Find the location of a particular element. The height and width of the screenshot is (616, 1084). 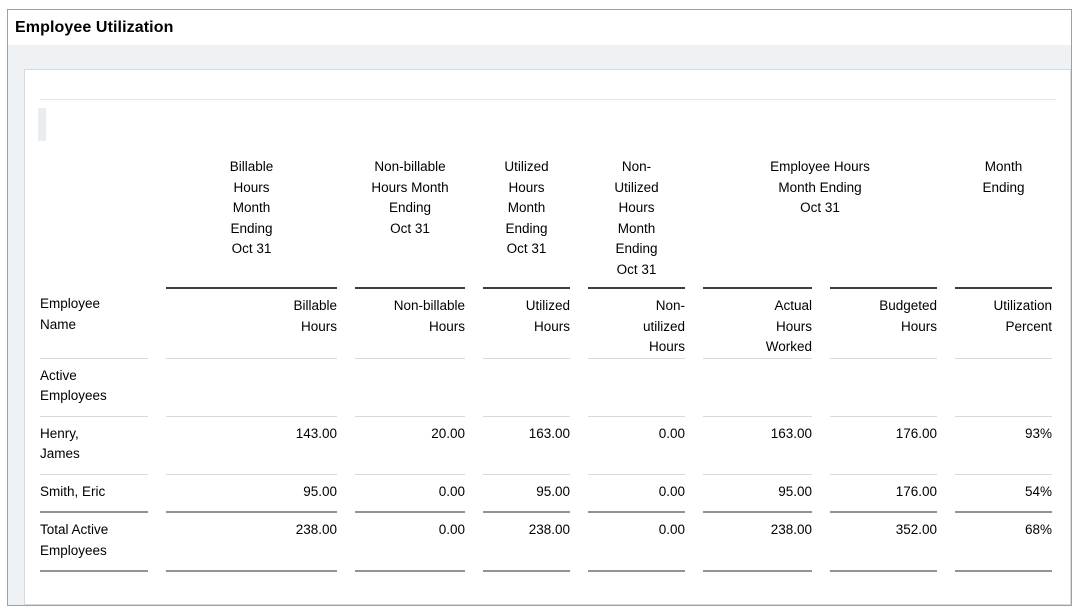

value-cell: 352.00 is located at coordinates (884, 541).